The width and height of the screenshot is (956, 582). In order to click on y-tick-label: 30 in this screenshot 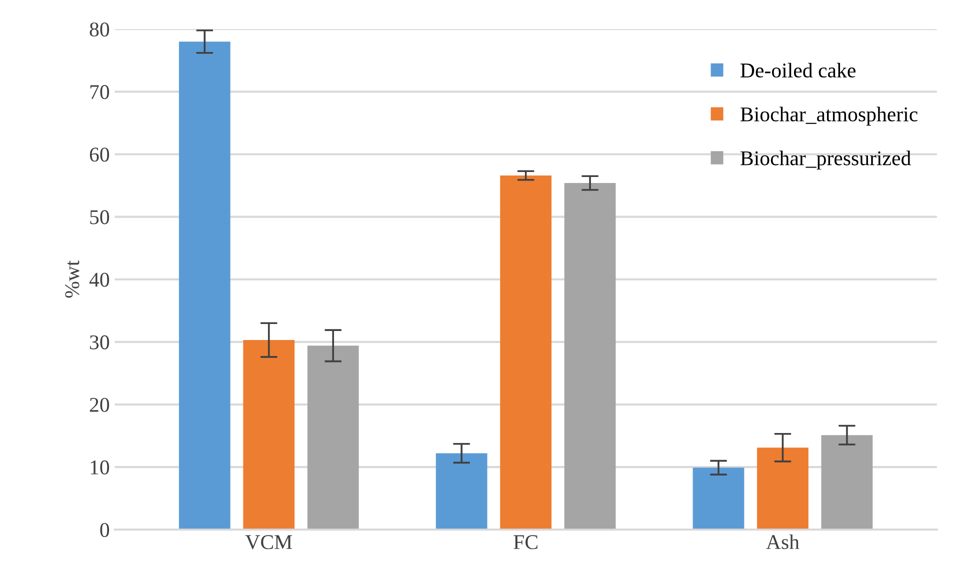, I will do `click(100, 342)`.